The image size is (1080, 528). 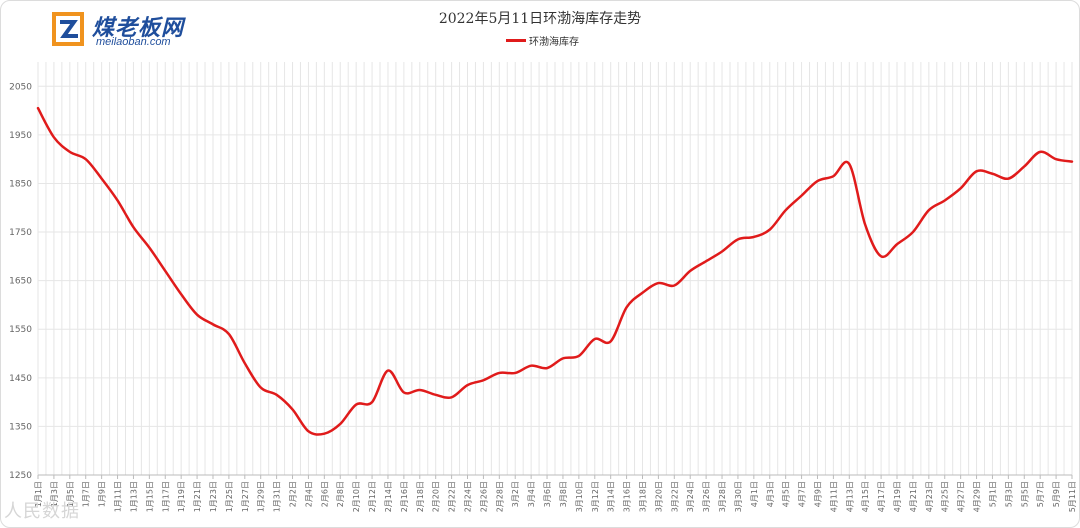 I want to click on x-tick-label: 2月20日, so click(x=436, y=496).